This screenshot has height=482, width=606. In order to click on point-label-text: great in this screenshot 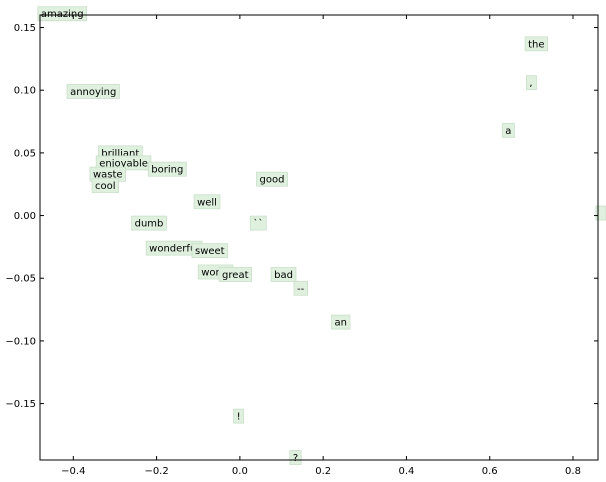, I will do `click(235, 275)`.